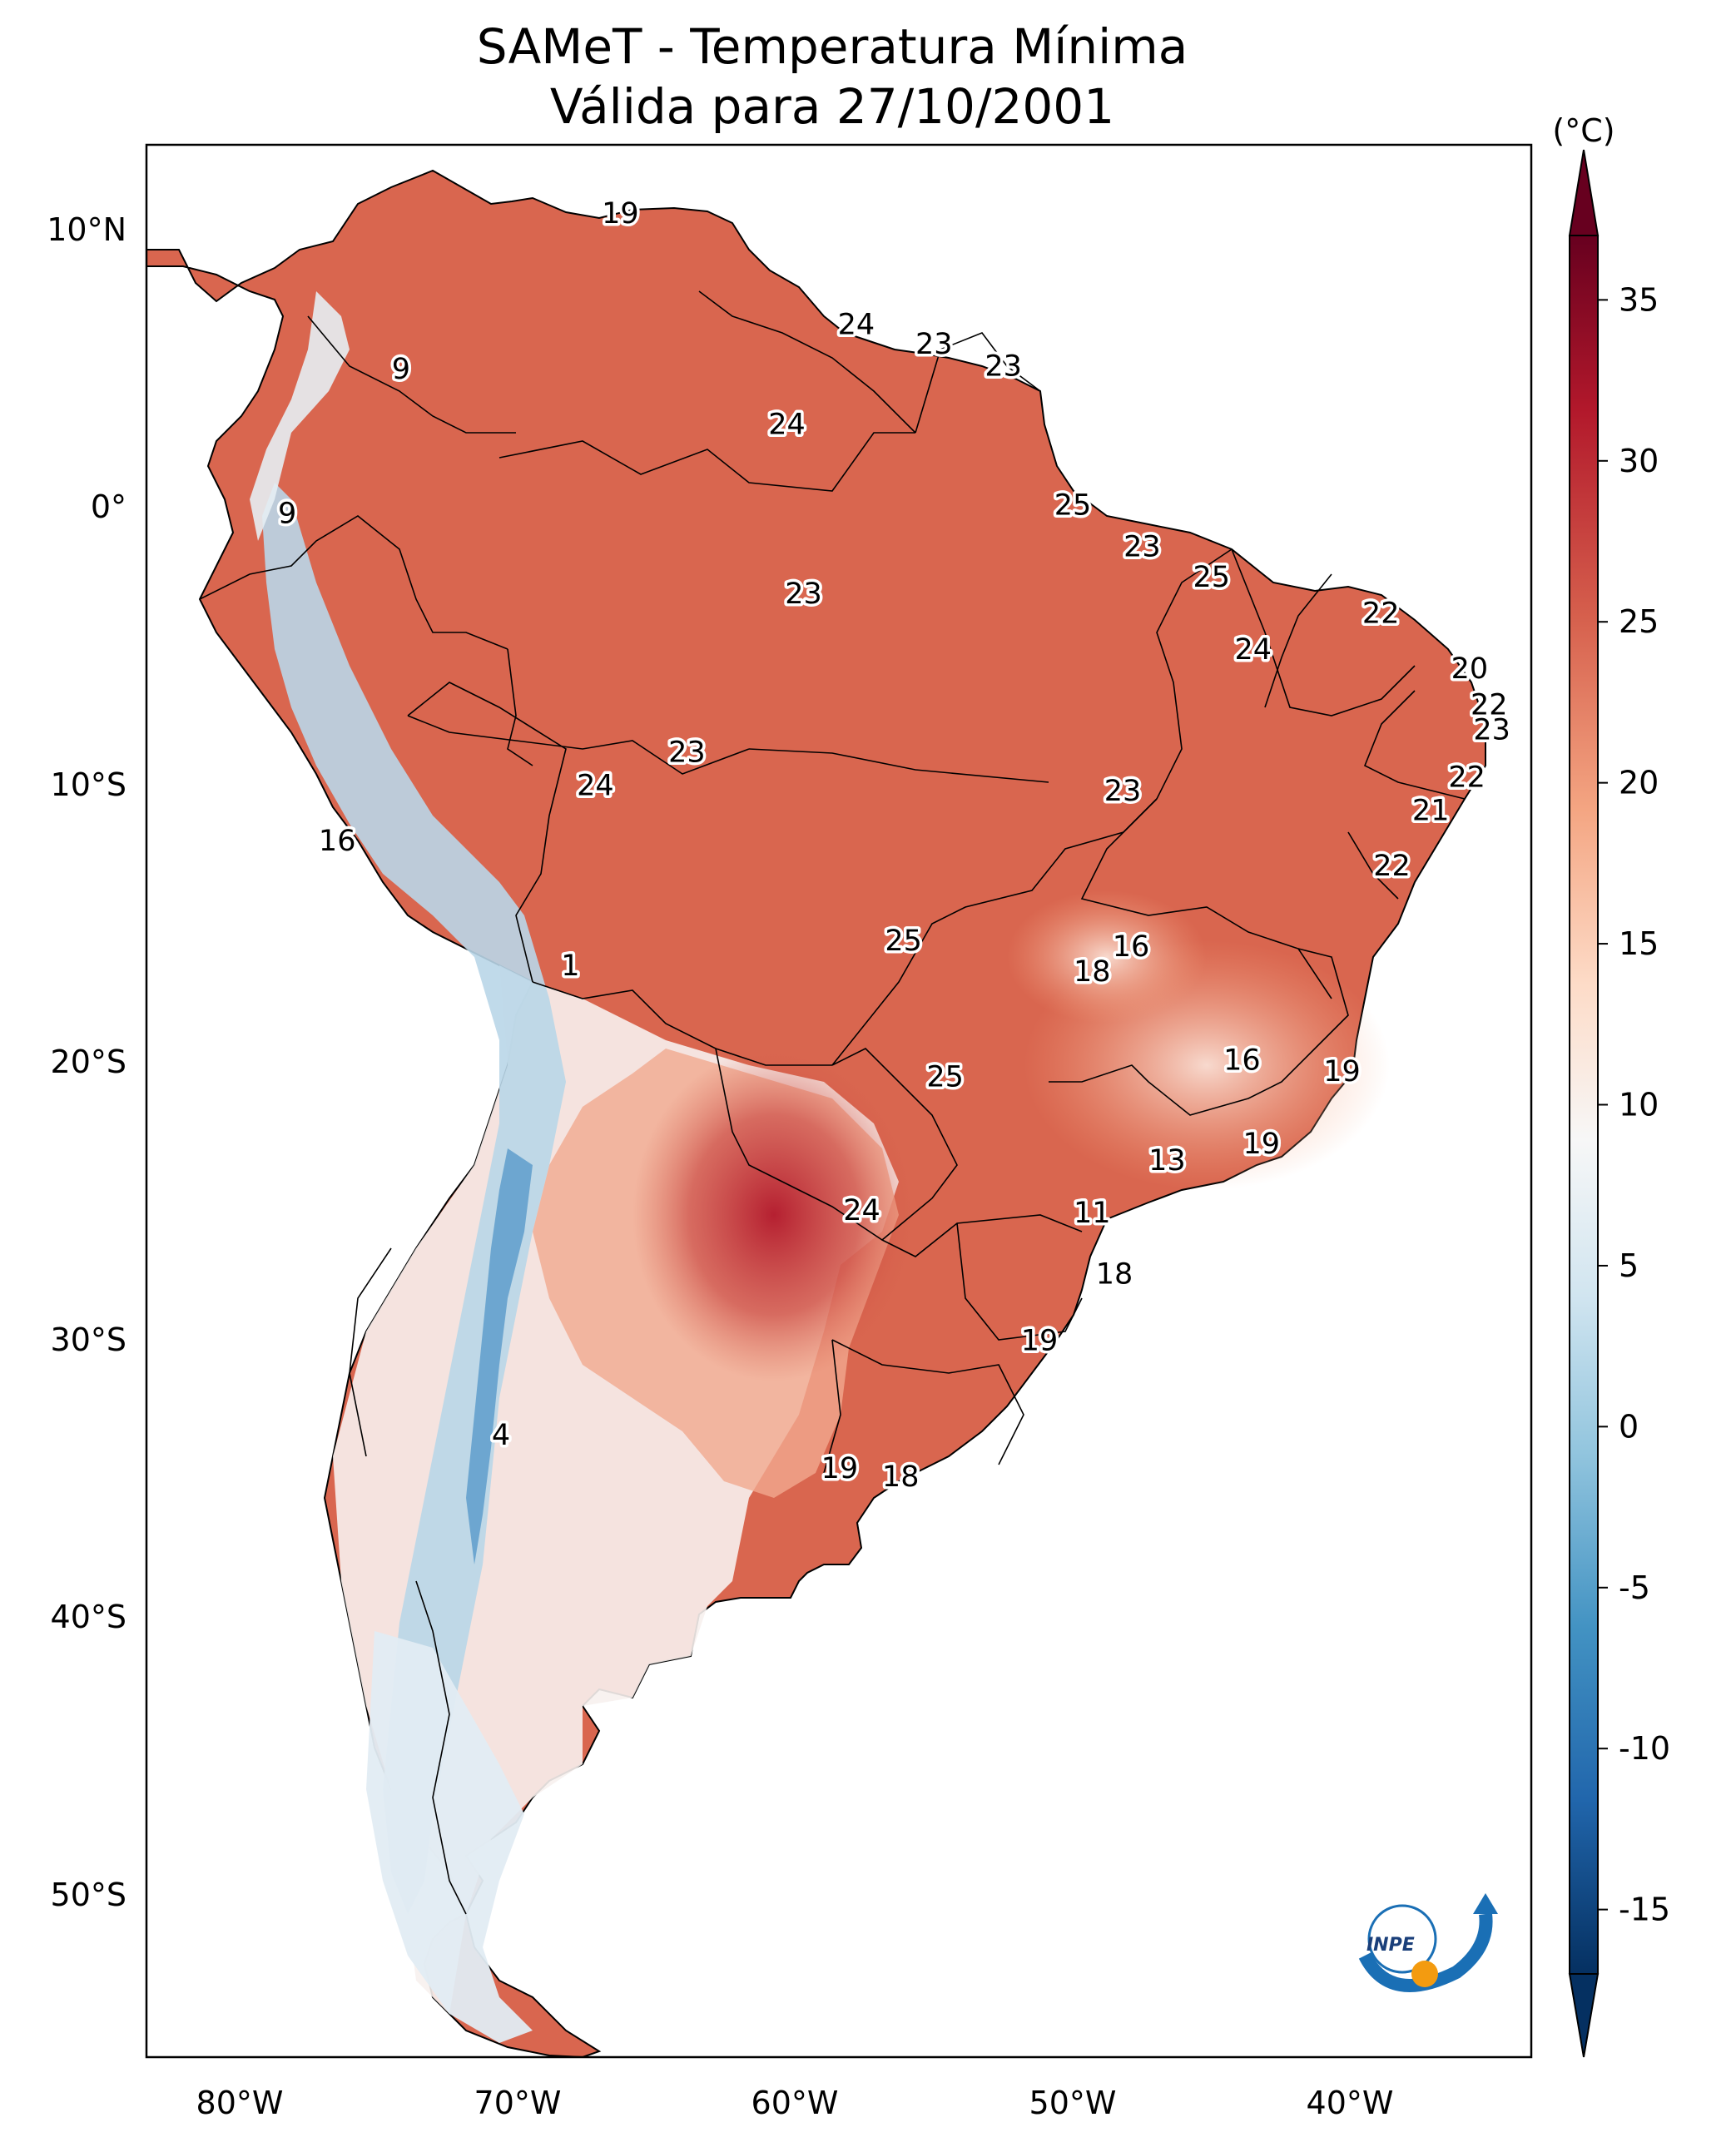 This screenshot has height=2152, width=1736. What do you see at coordinates (1167, 1161) in the screenshot?
I see `station-temperature-label: 13` at bounding box center [1167, 1161].